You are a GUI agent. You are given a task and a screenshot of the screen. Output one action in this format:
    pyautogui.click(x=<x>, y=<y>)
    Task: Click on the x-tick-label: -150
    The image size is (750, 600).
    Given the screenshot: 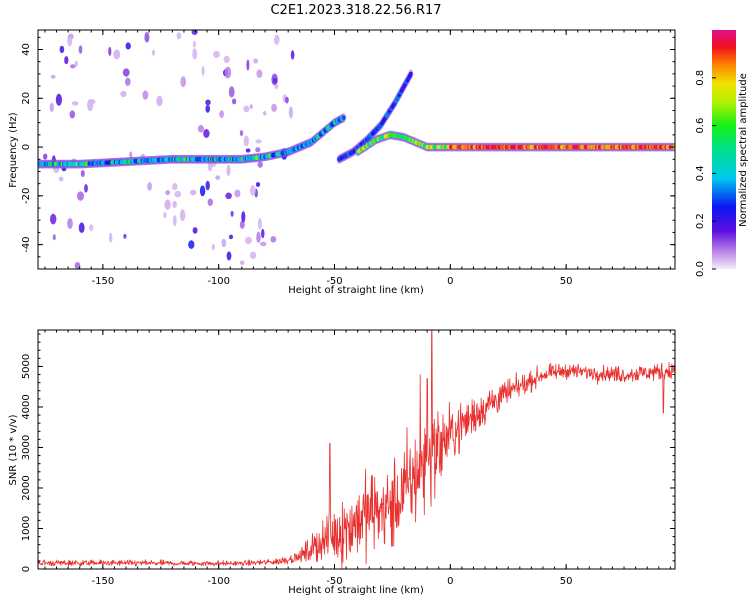 What is the action you would take?
    pyautogui.click(x=103, y=281)
    